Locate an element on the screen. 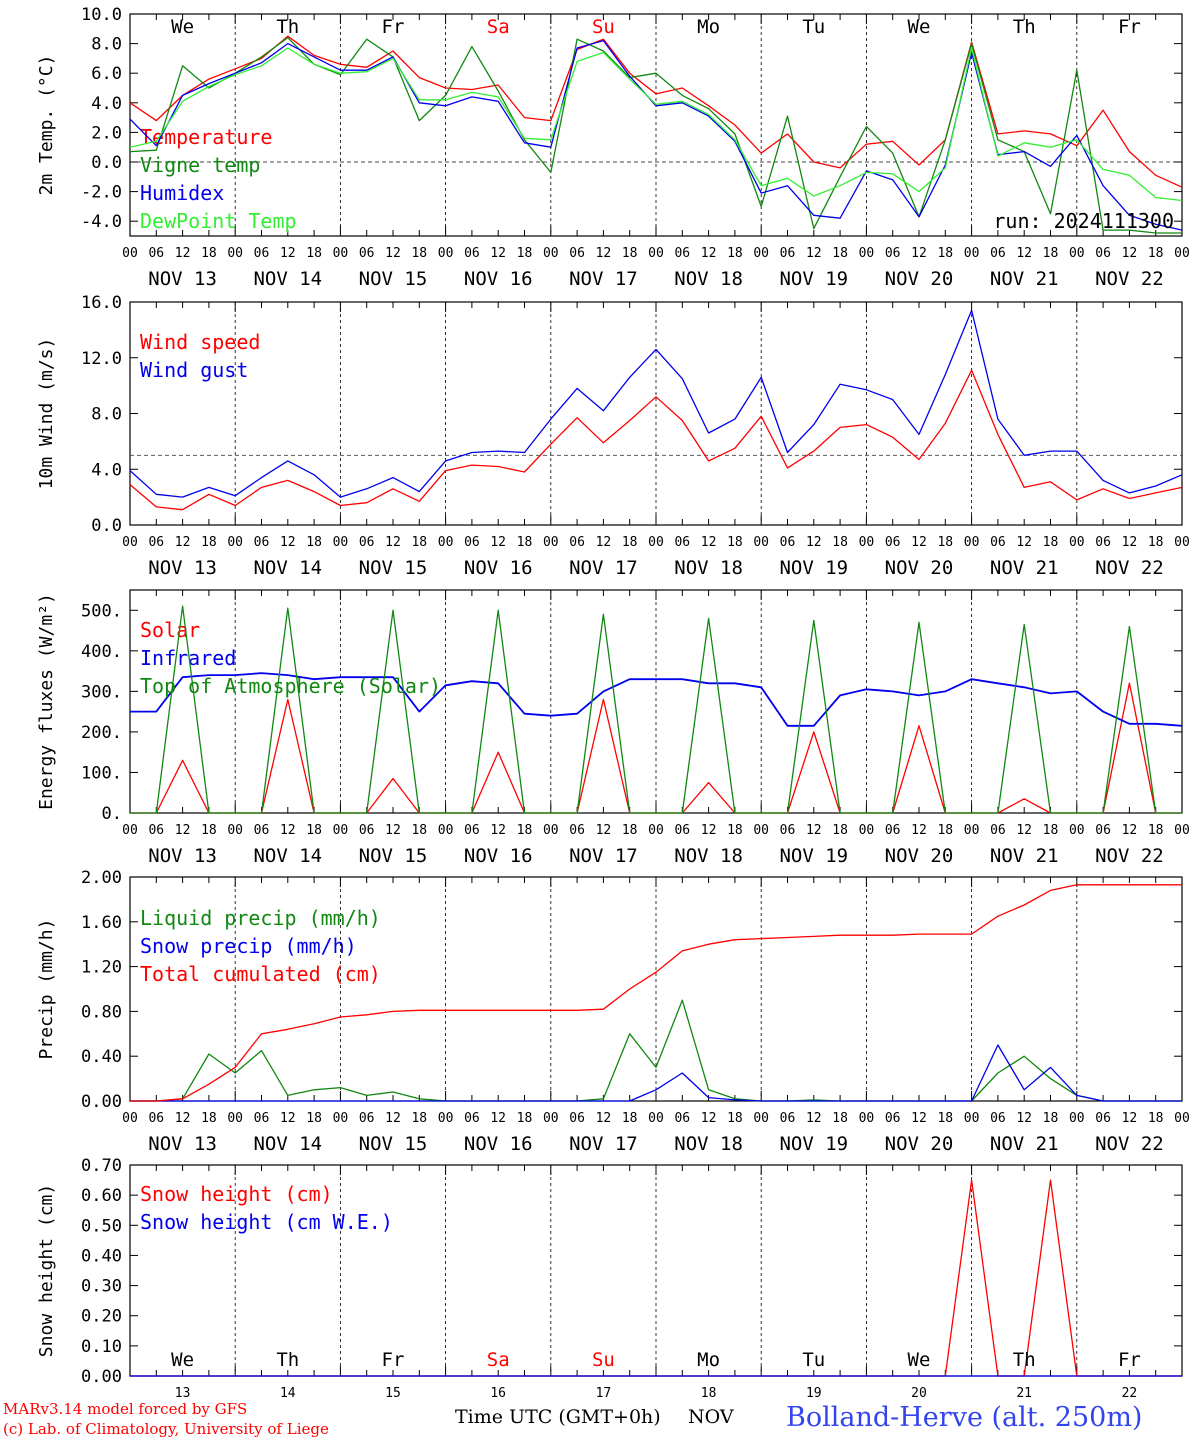 The height and width of the screenshot is (1440, 1194). day-of-week-label: Su is located at coordinates (603, 27).